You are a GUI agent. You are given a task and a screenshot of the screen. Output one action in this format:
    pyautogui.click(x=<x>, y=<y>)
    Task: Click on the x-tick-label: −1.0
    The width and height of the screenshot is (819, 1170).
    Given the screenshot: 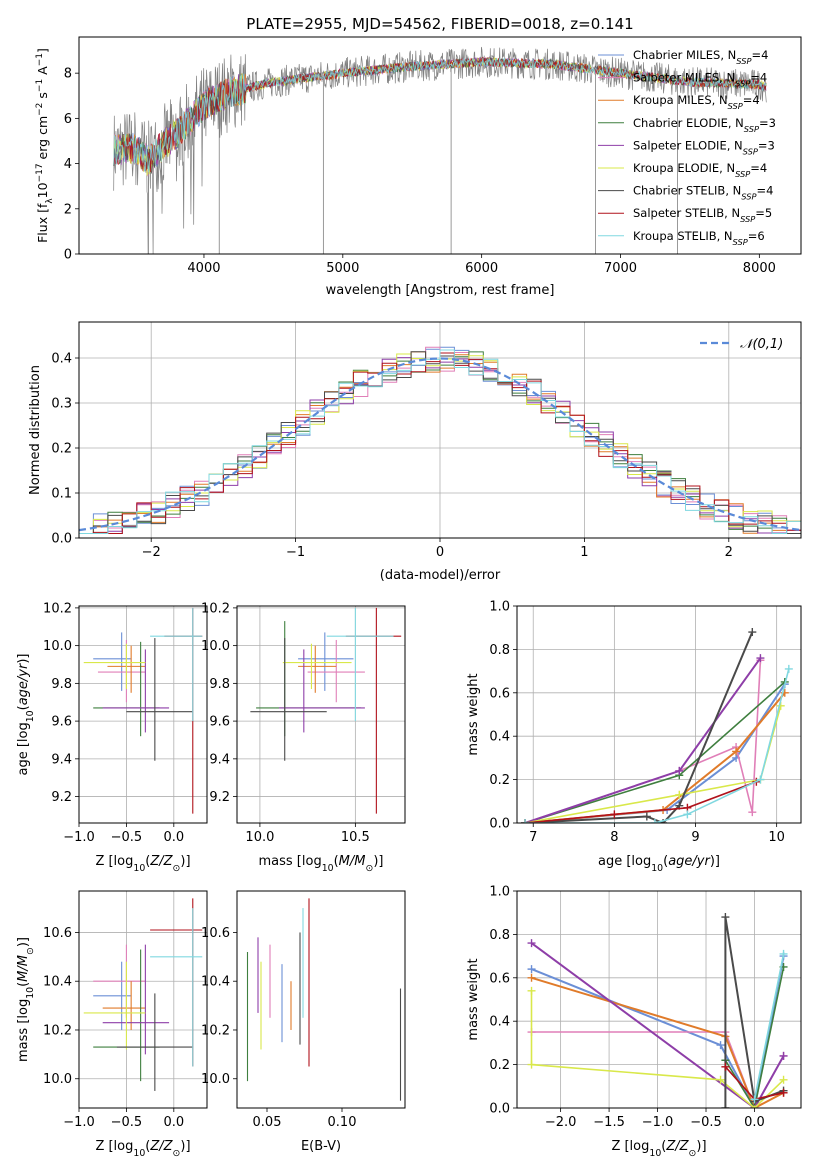 What is the action you would take?
    pyautogui.click(x=79, y=1122)
    